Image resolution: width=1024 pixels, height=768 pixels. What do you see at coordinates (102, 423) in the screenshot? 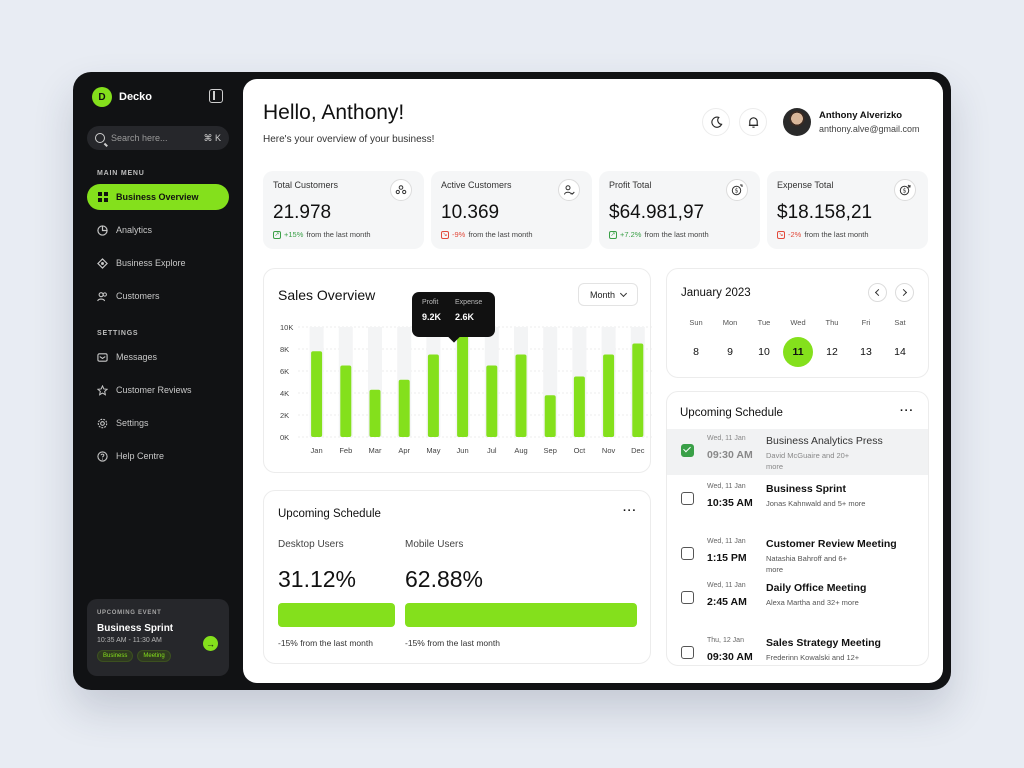
I see `gear-icon` at bounding box center [102, 423].